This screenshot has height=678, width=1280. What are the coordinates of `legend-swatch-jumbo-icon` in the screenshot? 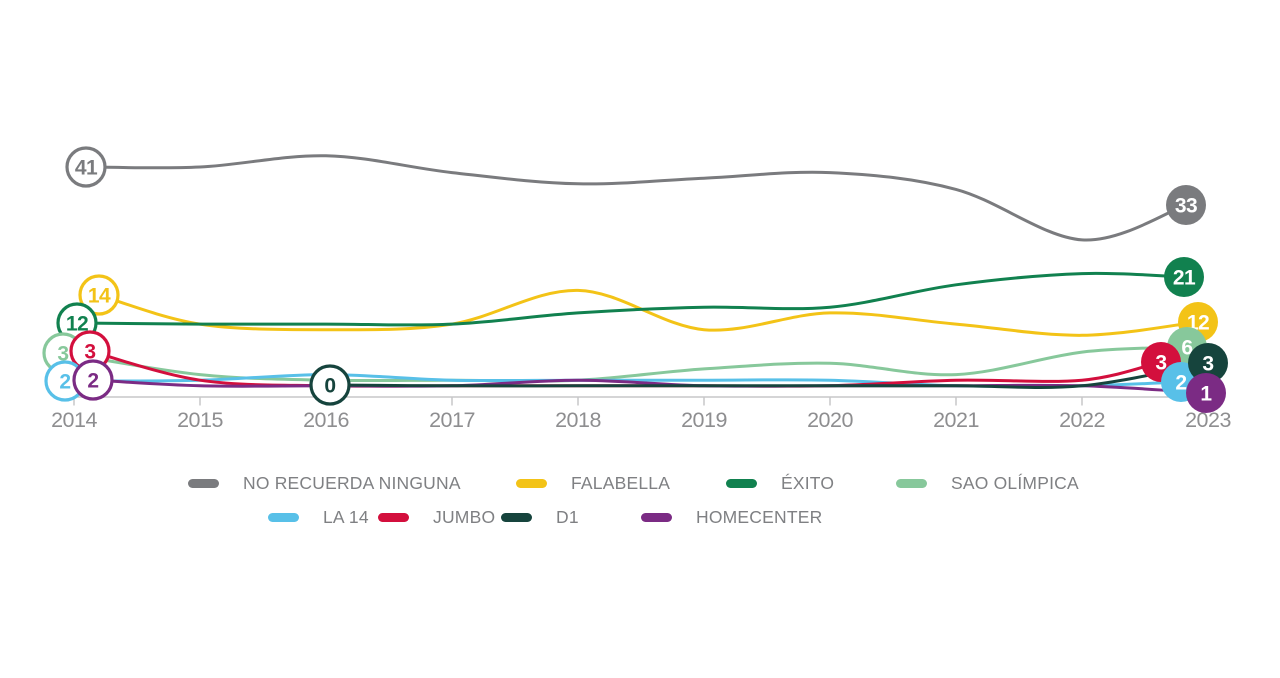 It's located at (393, 517).